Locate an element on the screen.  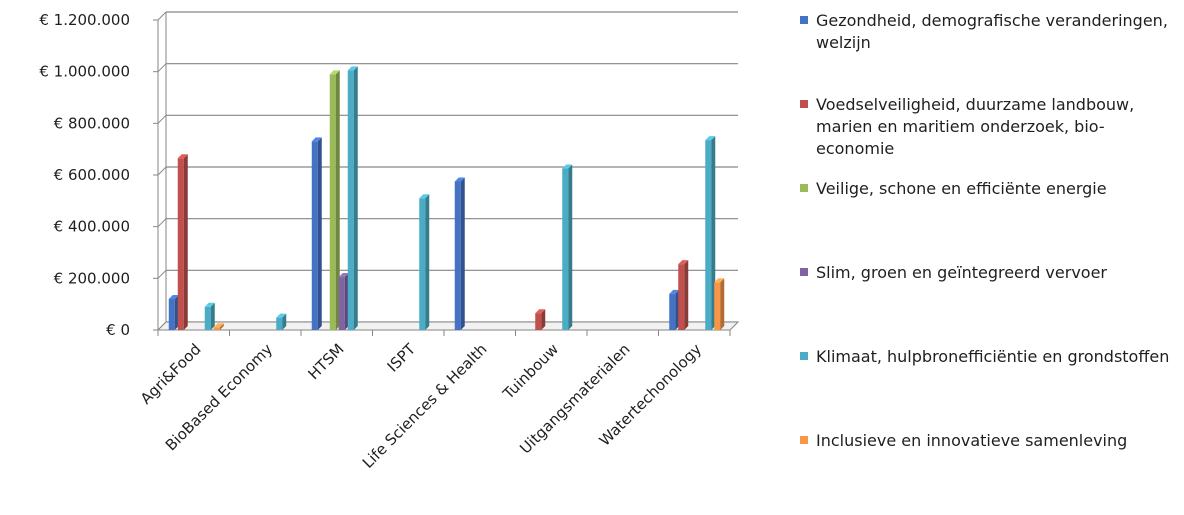
y-tick-label: € 1.200.000 is located at coordinates (84, 20).